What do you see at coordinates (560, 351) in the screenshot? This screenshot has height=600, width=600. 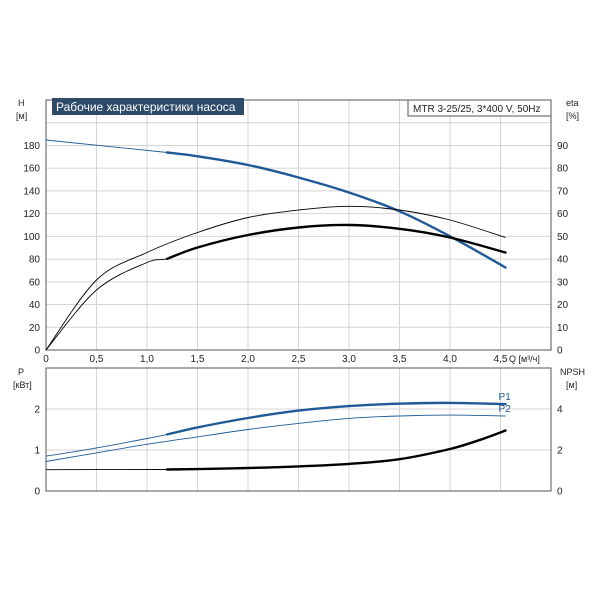 I see `eta-tick-label: 0` at bounding box center [560, 351].